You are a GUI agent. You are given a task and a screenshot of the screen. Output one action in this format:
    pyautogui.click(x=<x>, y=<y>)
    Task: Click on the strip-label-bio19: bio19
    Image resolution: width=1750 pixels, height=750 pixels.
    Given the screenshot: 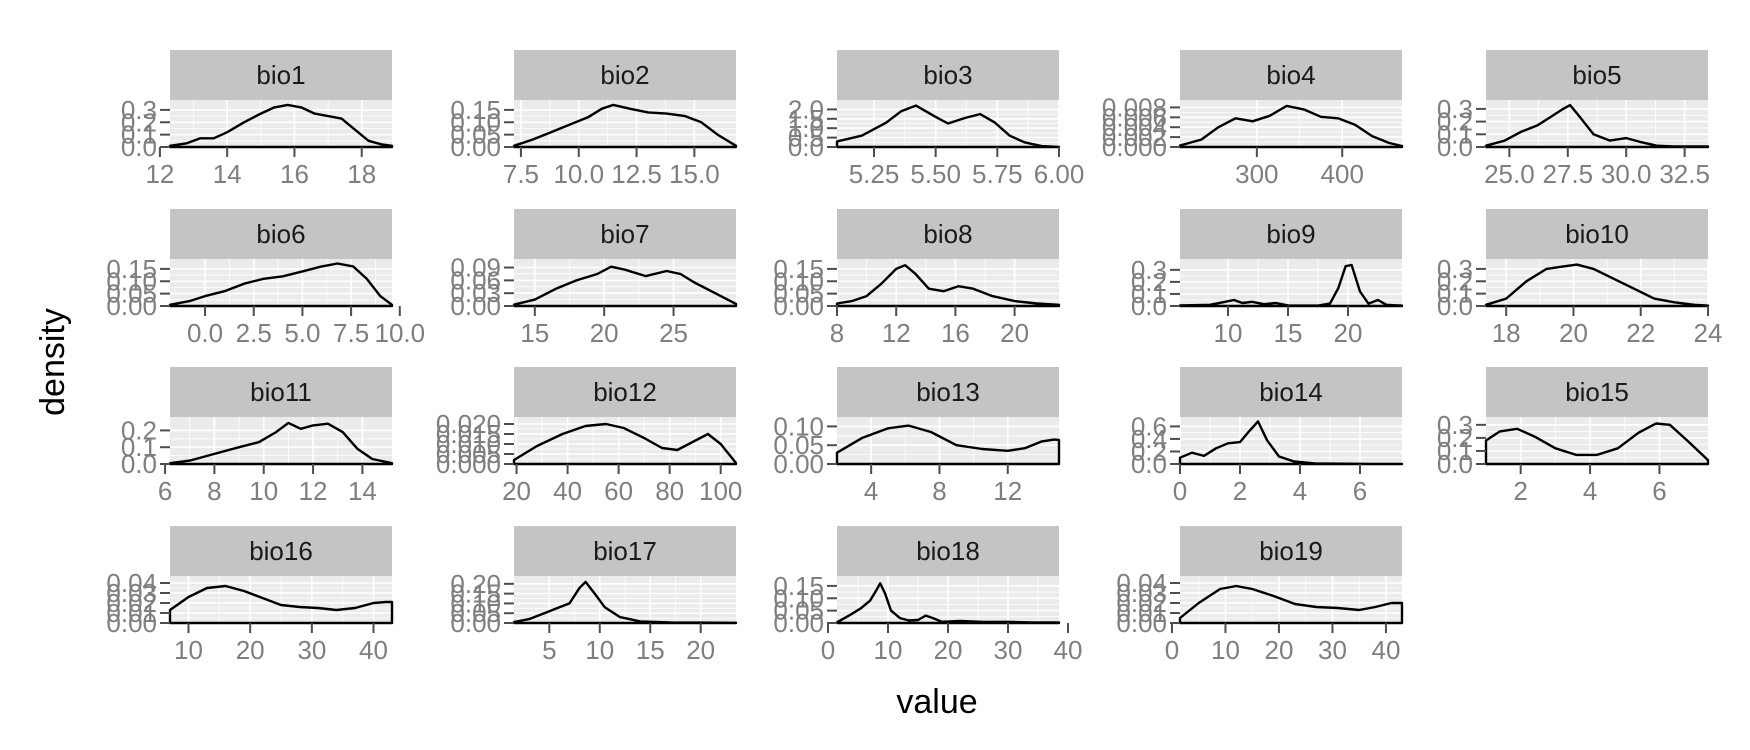 What is the action you would take?
    pyautogui.click(x=1291, y=551)
    